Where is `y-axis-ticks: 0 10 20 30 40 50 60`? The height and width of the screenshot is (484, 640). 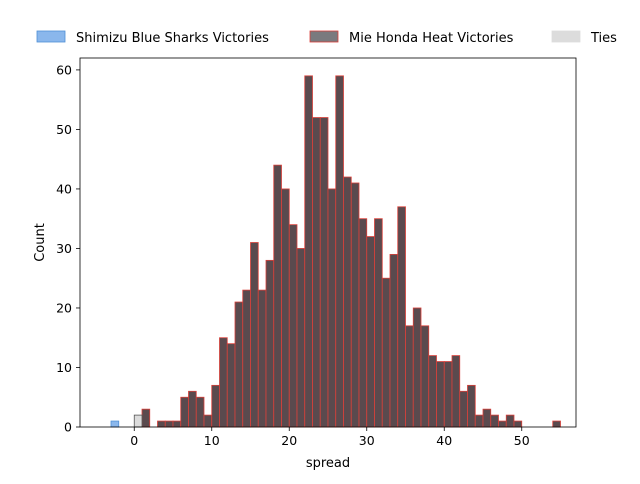
y-axis-ticks: 0 10 20 30 40 50 60 is located at coordinates (68, 248).